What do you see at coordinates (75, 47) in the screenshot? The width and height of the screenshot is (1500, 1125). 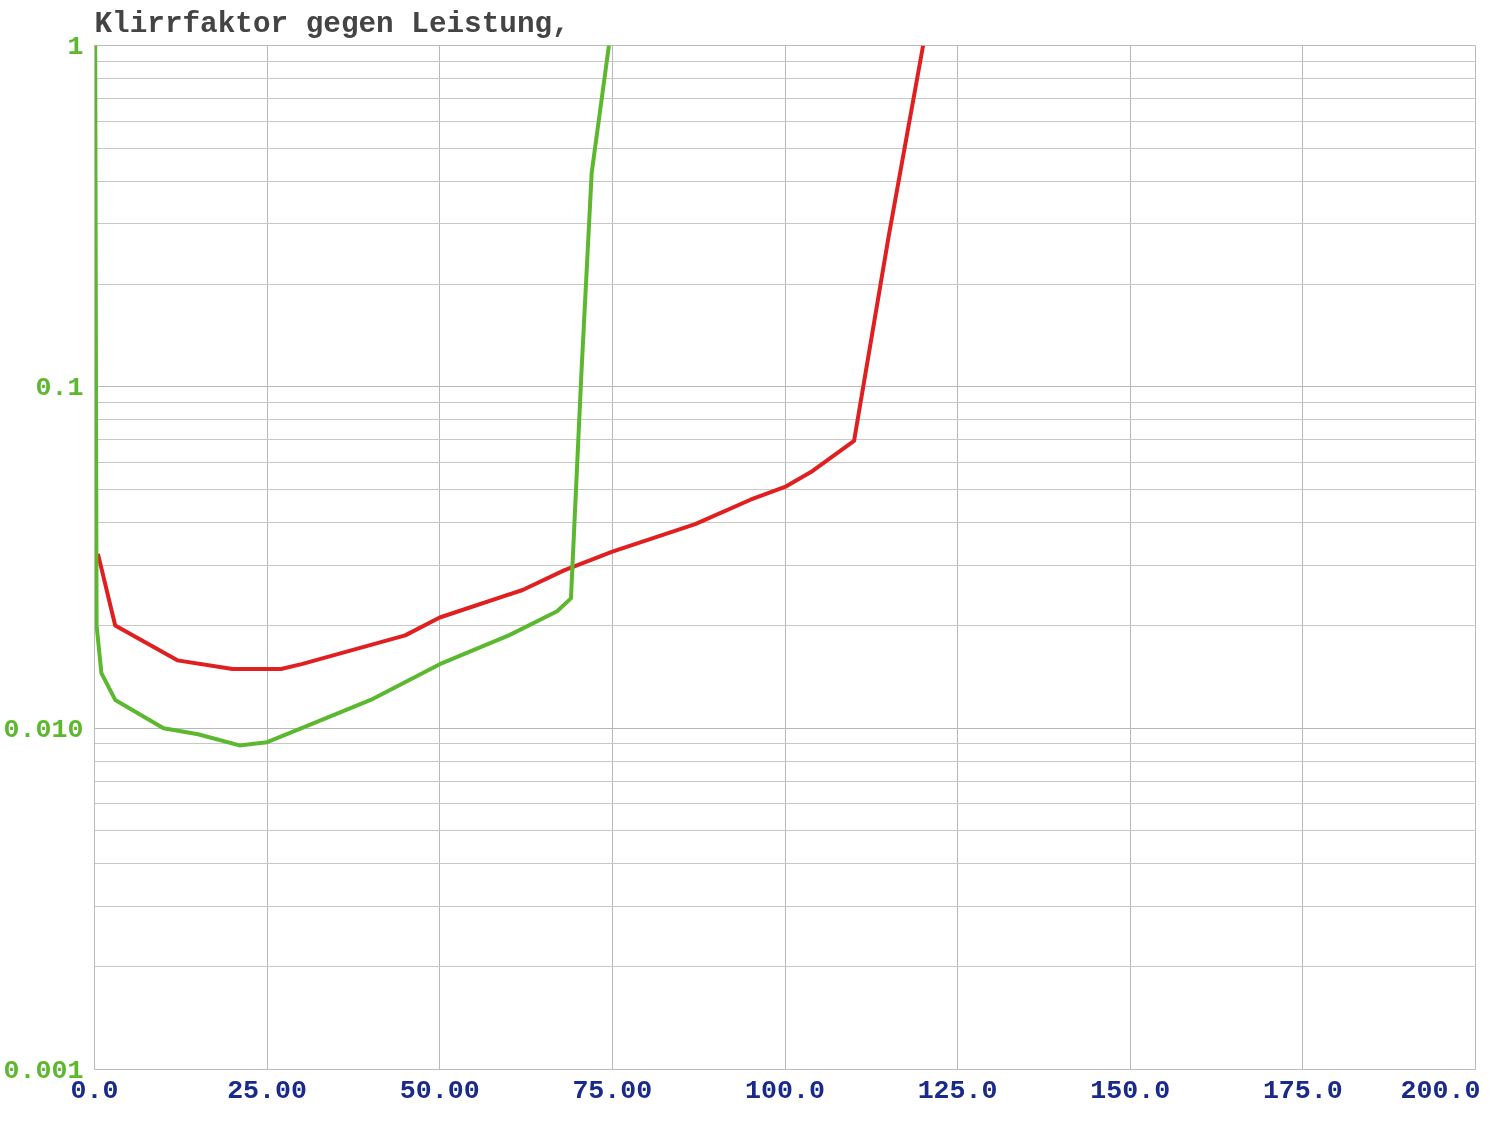 I see `y-tick-label: 1` at bounding box center [75, 47].